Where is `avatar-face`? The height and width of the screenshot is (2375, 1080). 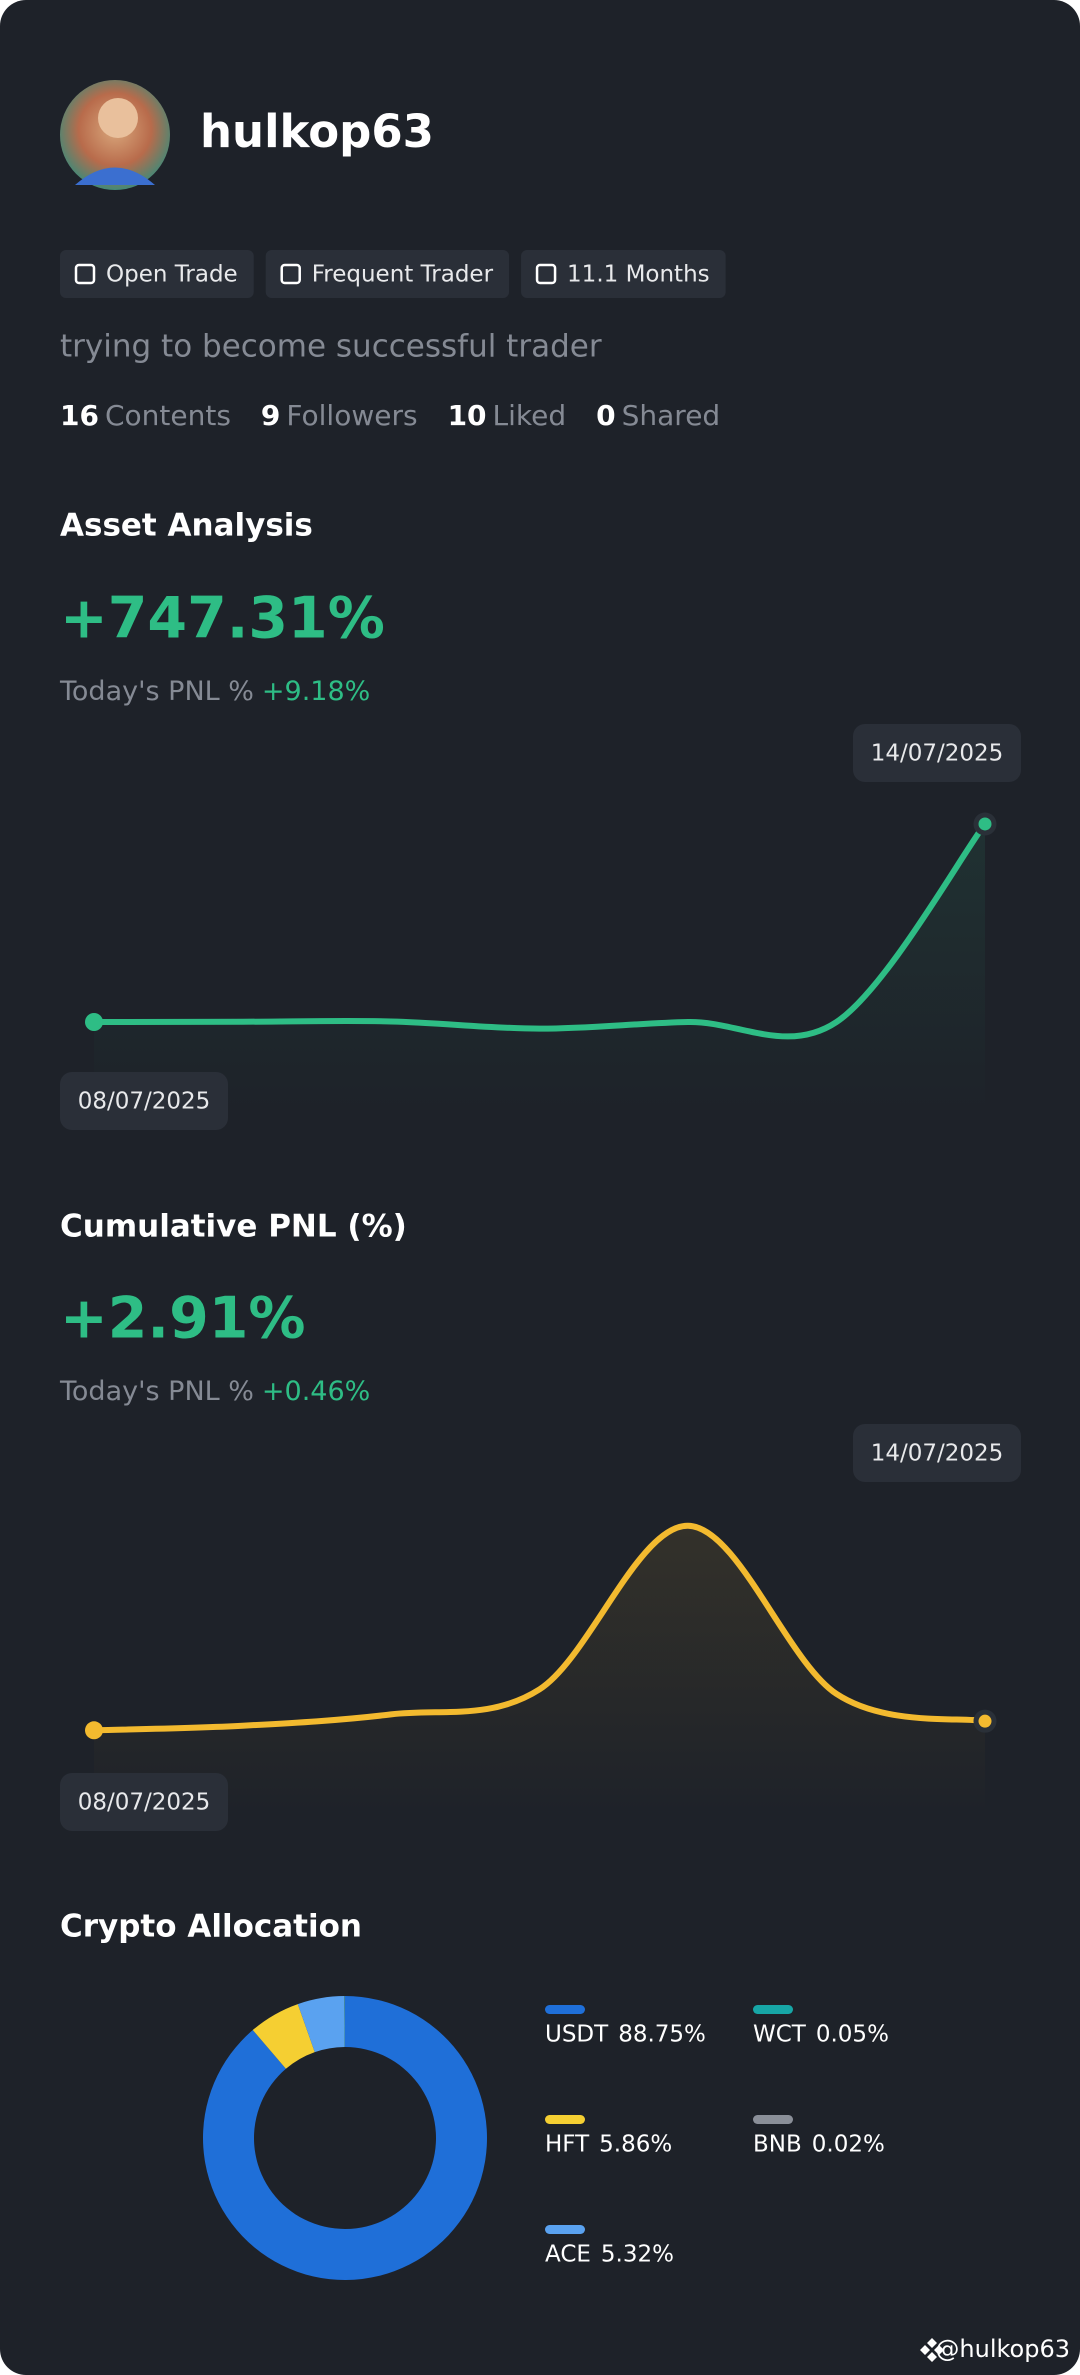 avatar-face is located at coordinates (118, 118).